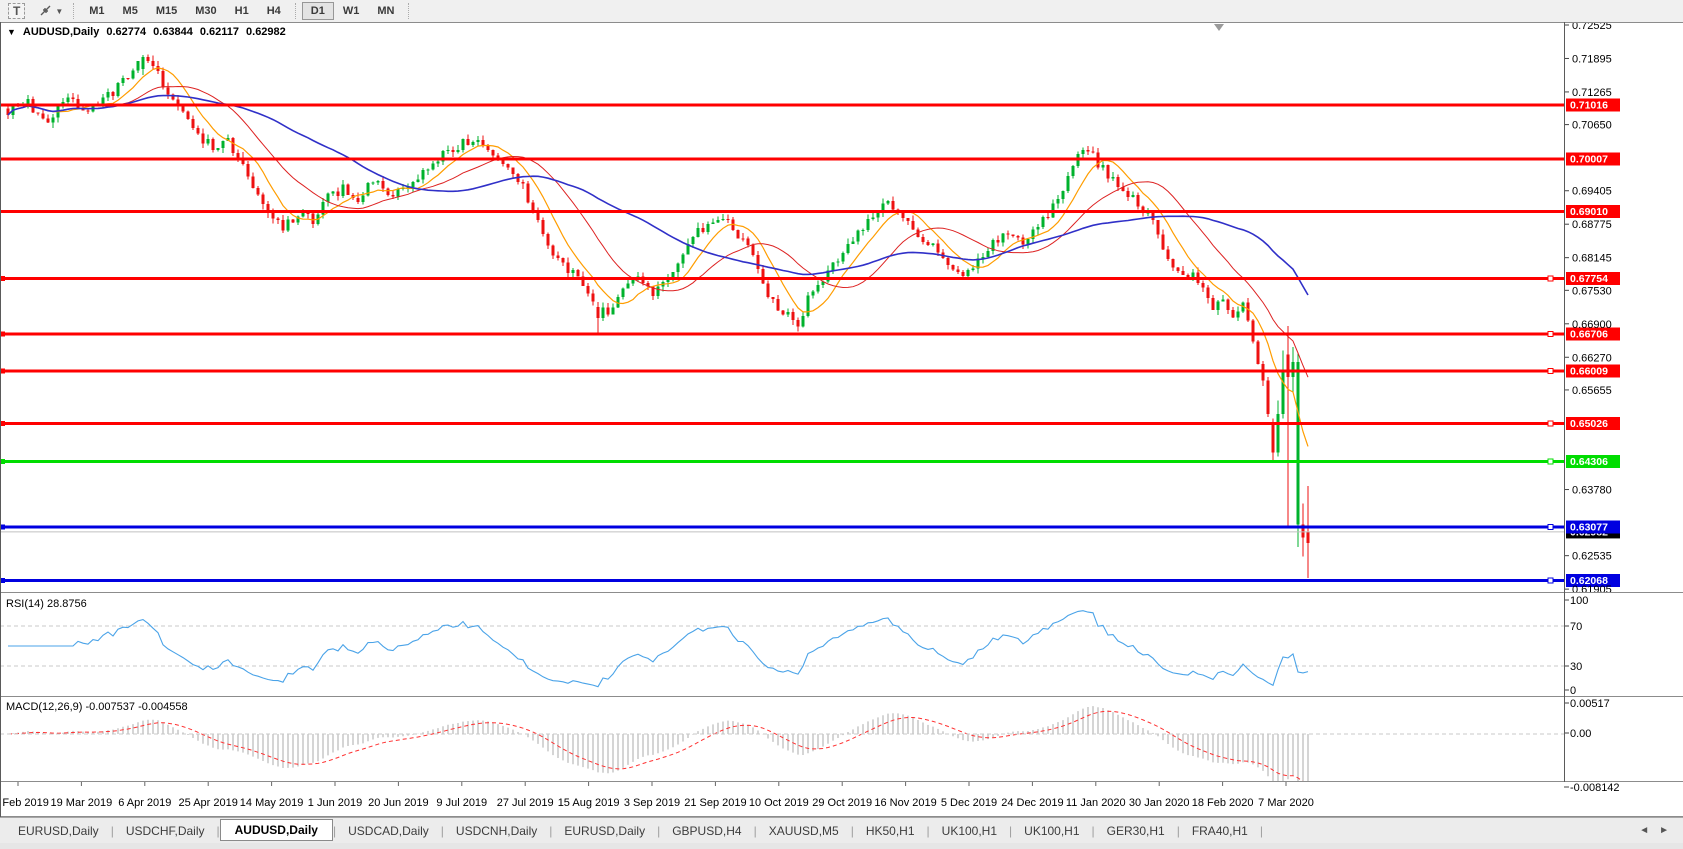  What do you see at coordinates (46, 604) in the screenshot?
I see `rsi-indicator-label: RSI(14) 28.8756` at bounding box center [46, 604].